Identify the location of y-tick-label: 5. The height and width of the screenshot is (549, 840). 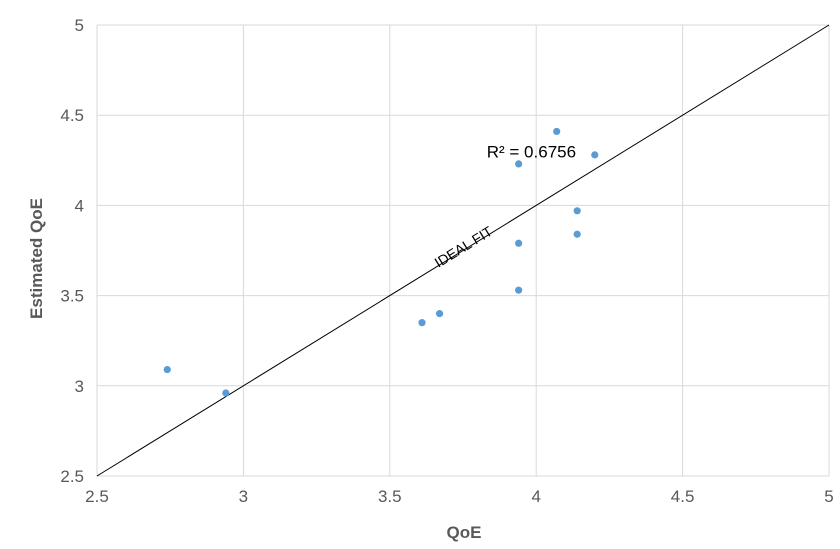
(79, 25).